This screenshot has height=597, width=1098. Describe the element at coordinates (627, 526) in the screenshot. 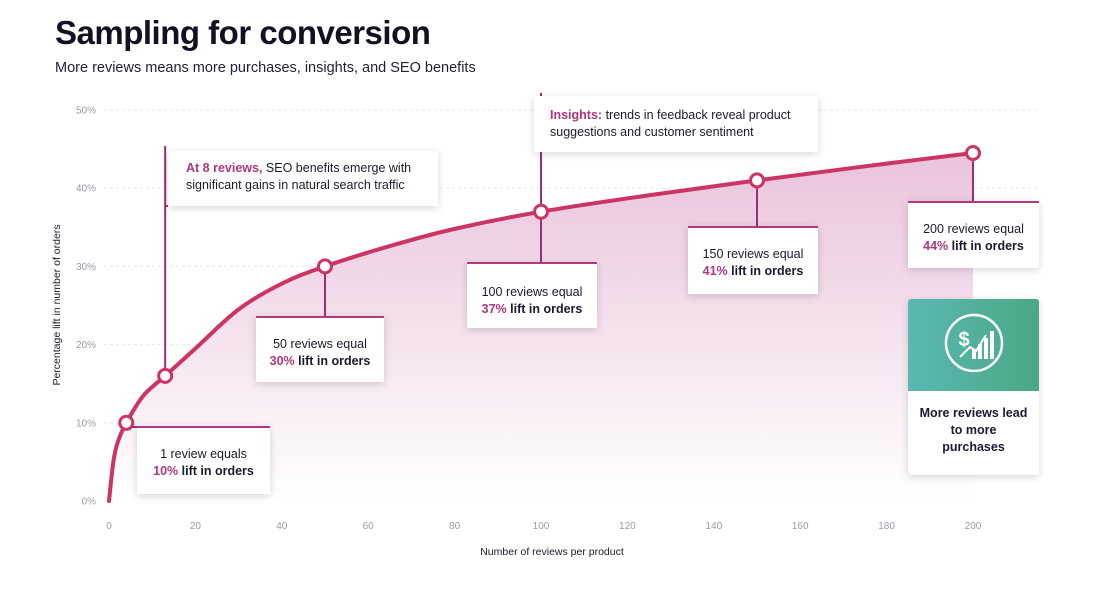

I see `x-tick-label: 120` at that location.